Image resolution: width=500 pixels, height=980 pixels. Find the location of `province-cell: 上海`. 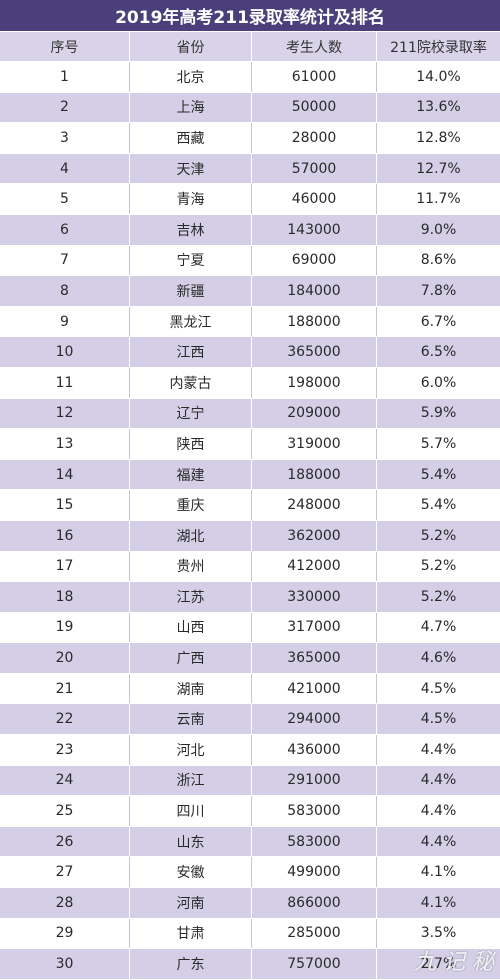

province-cell: 上海 is located at coordinates (191, 107).